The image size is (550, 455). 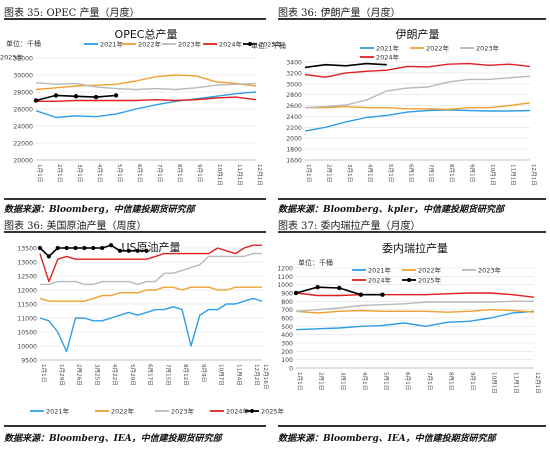 What do you see at coordinates (29, 361) in the screenshot?
I see `y-tick-label: 9500` at bounding box center [29, 361].